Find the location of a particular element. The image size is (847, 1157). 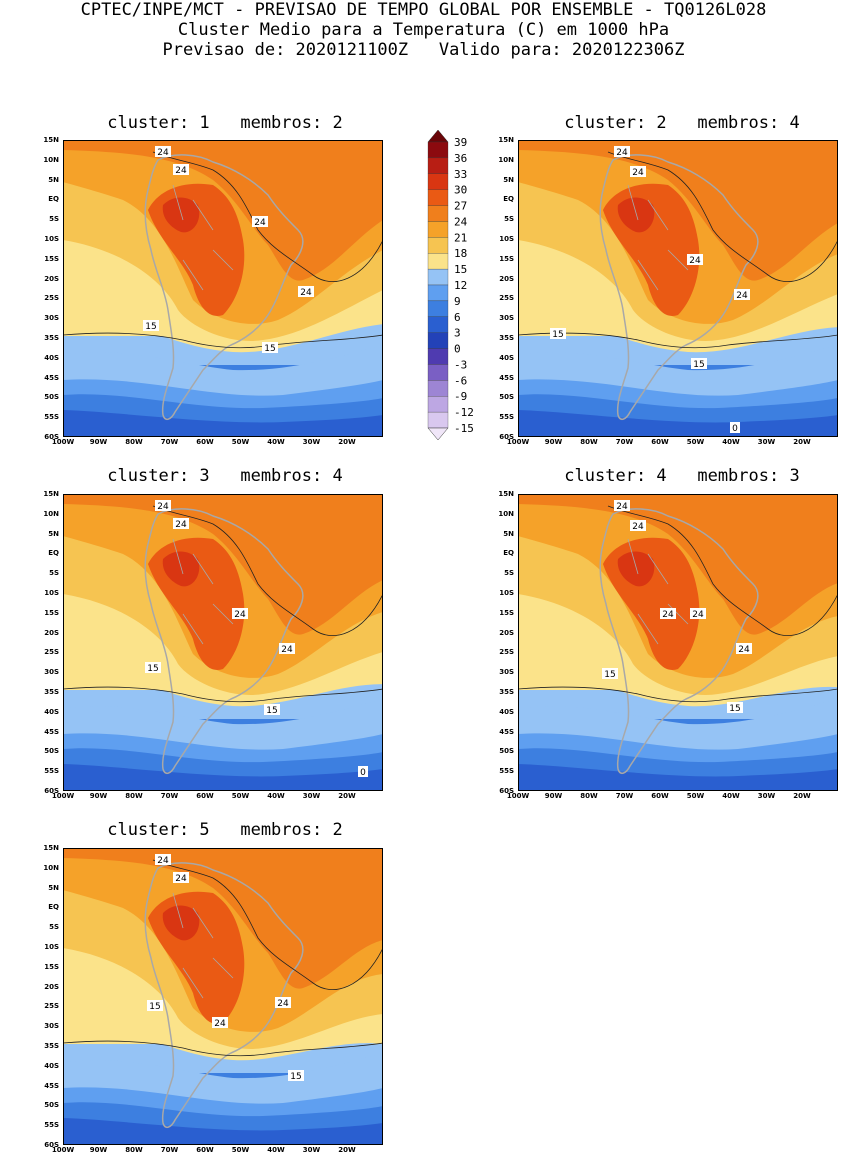

colorbar-tick-label: 6 is located at coordinates (457, 317).